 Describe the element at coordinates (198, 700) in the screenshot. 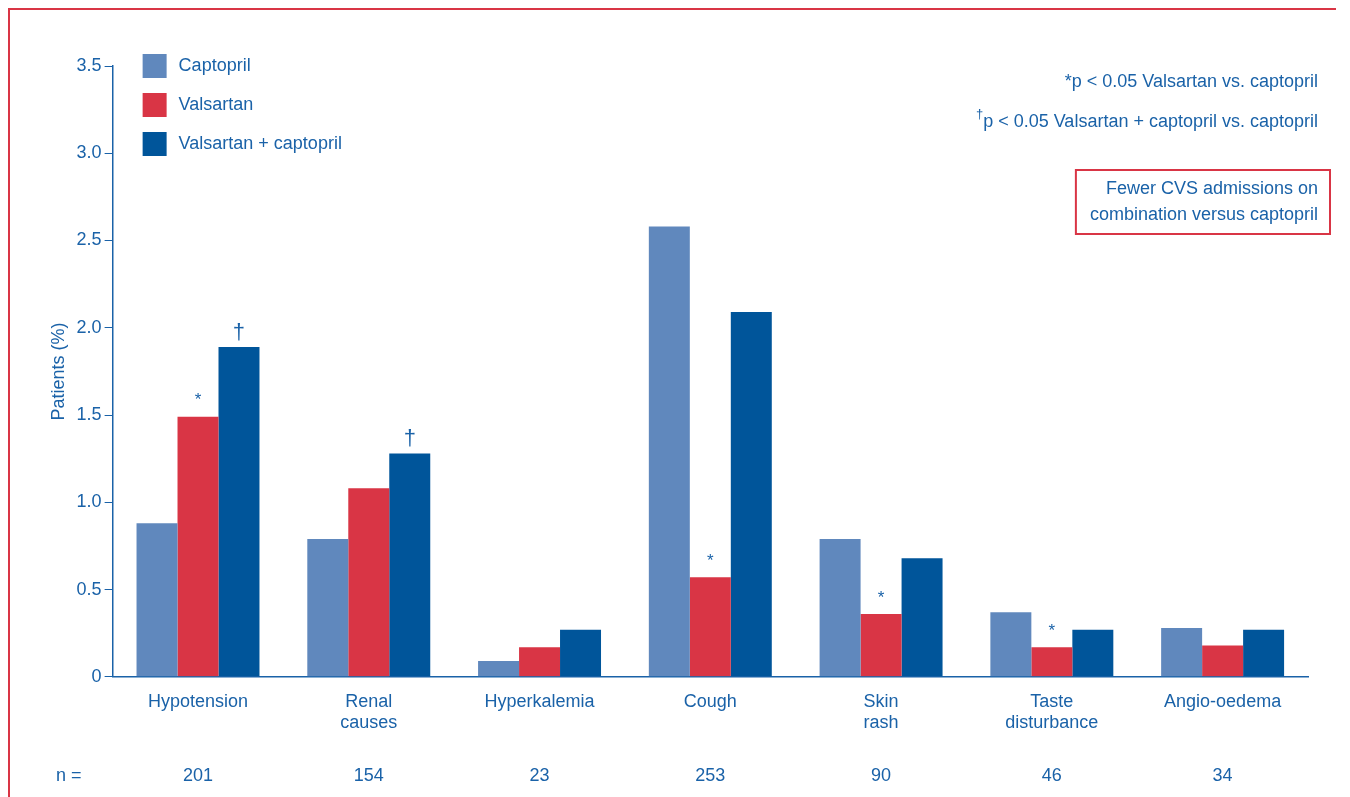

I see `x-tick-label: Hypotension` at that location.